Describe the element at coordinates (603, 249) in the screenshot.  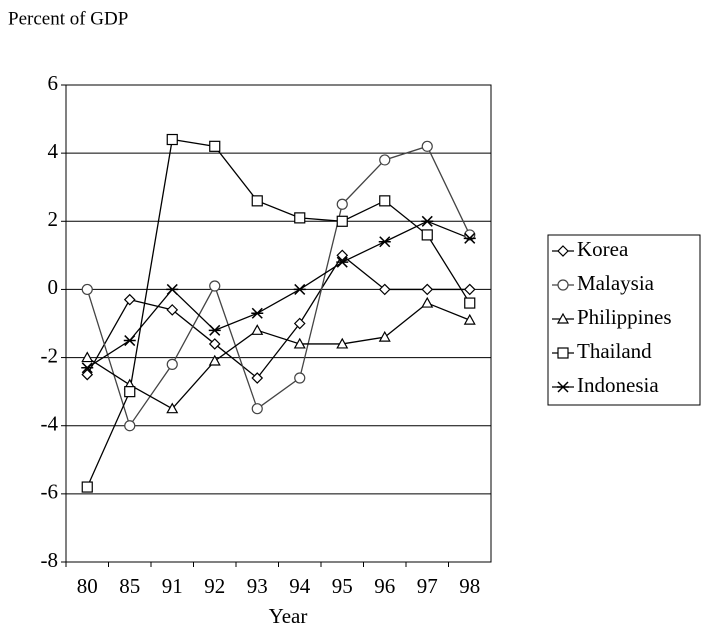
I see `legend-label: Korea` at that location.